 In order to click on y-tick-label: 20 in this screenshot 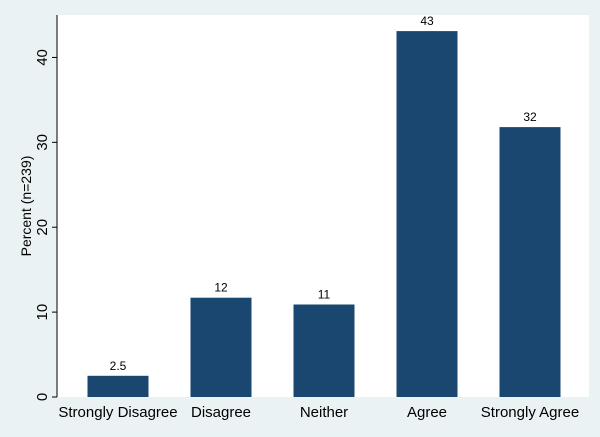, I will do `click(42, 227)`.